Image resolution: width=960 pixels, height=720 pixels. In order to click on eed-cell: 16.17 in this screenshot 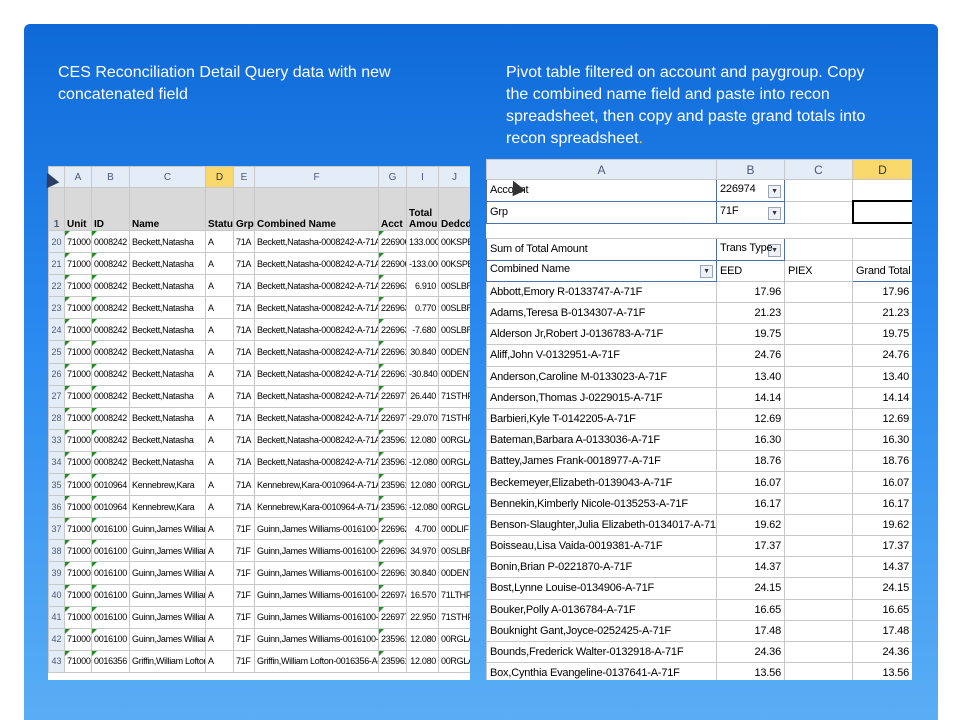, I will do `click(750, 503)`.